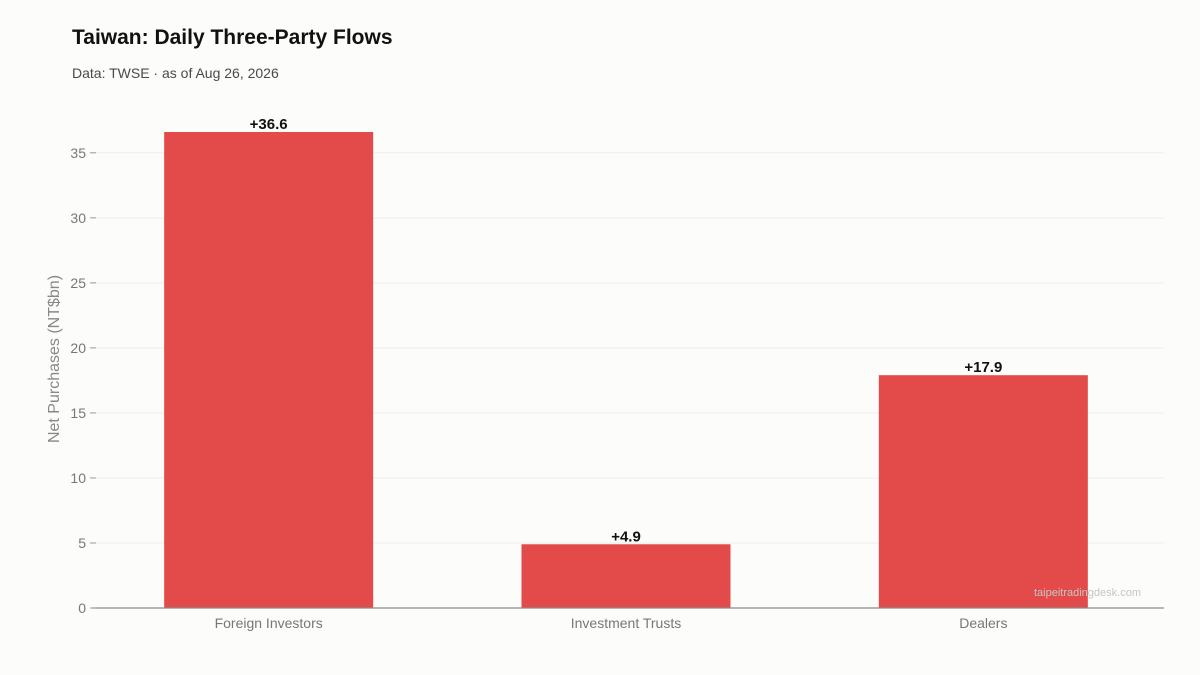 This screenshot has width=1200, height=675. What do you see at coordinates (175, 73) in the screenshot?
I see `chart-subtitle: Data: TWSE · as of Aug 26, 2026` at bounding box center [175, 73].